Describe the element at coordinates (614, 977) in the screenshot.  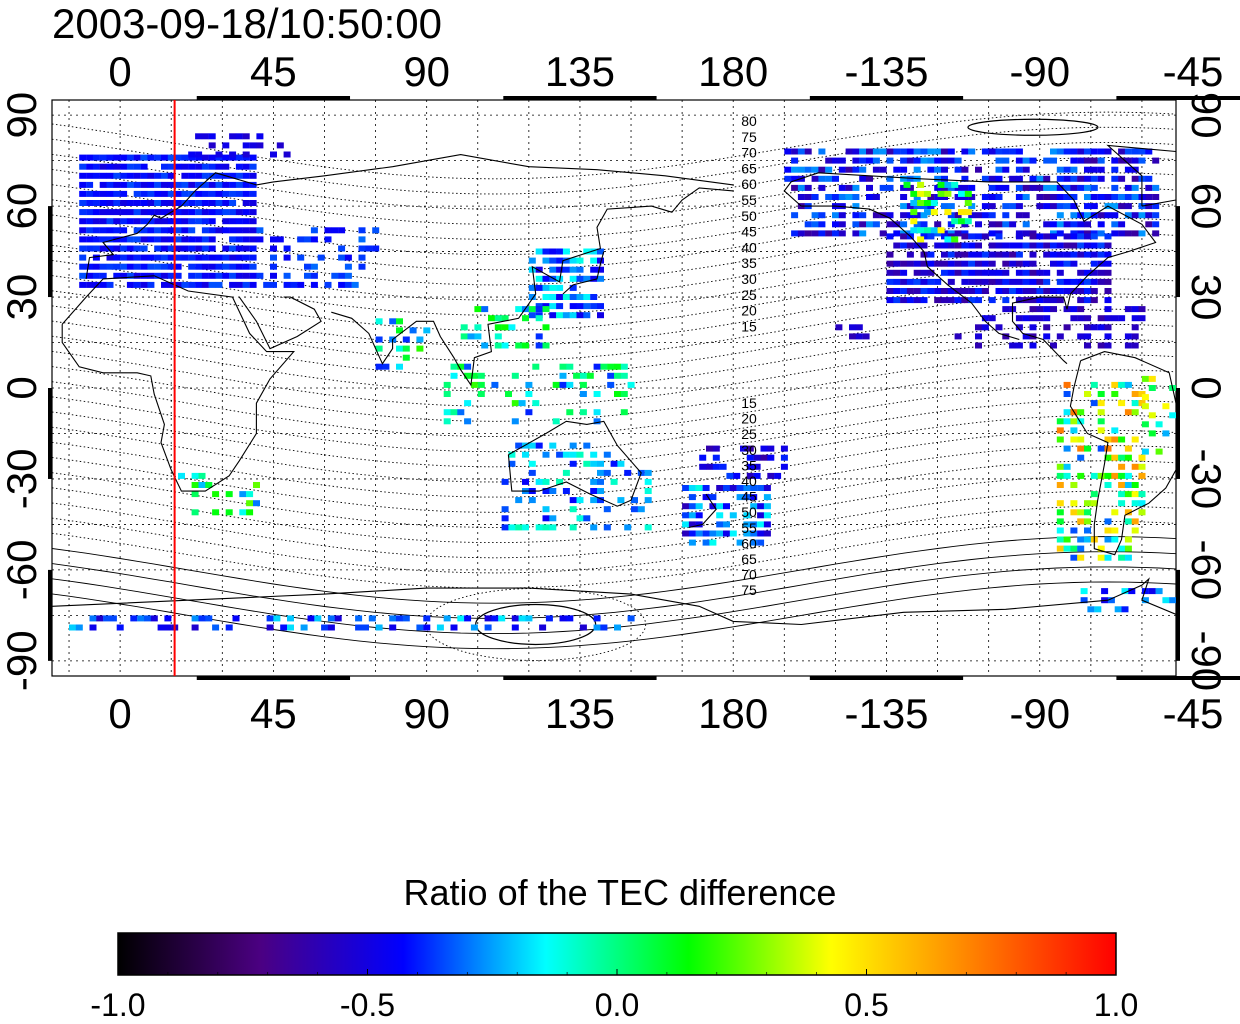
I see `colorbar: -1.0 -0.5 0.0 0.5 1.0` at that location.